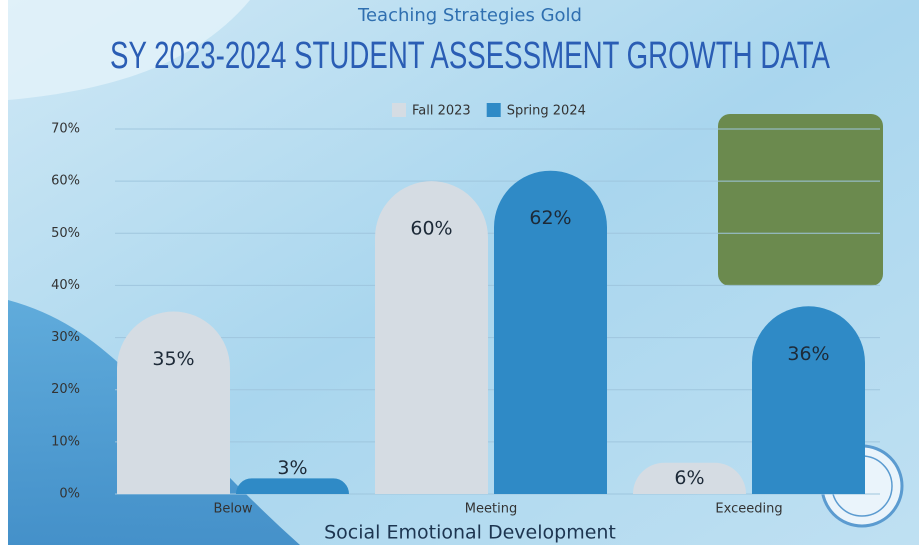 This screenshot has width=919, height=549. Describe the element at coordinates (748, 509) in the screenshot. I see `x-tick-label: Exceeding` at that location.